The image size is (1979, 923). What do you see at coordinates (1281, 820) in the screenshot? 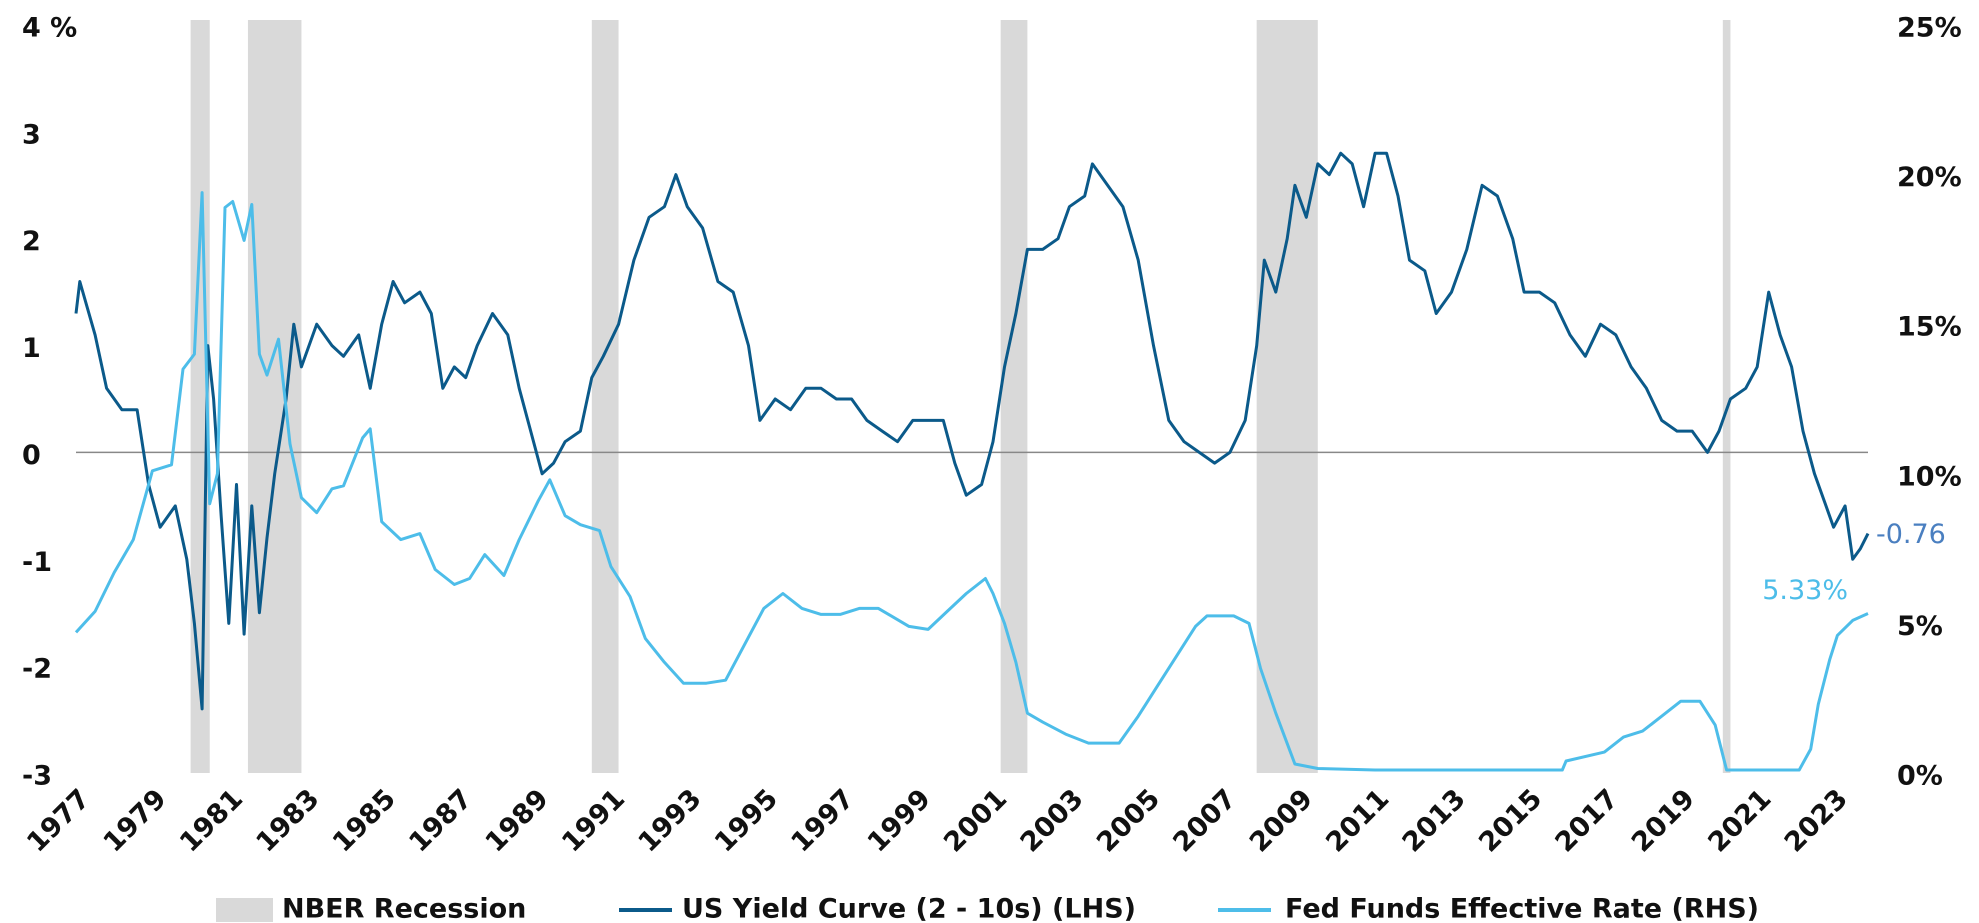
I see `x-tick-label: 2009` at bounding box center [1281, 820].